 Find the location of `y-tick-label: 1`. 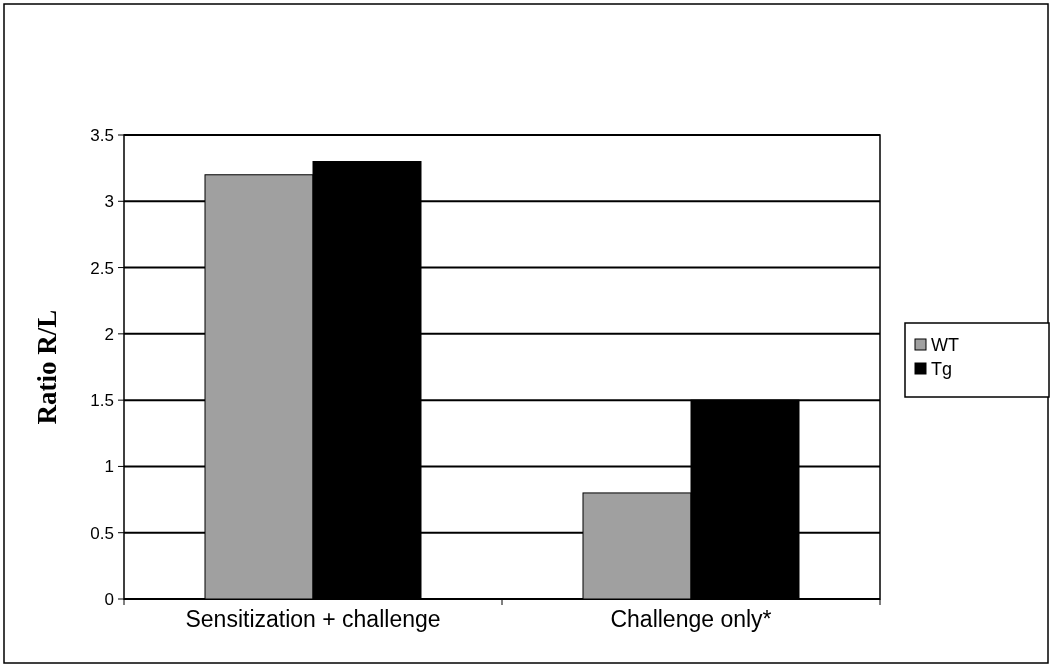

y-tick-label: 1 is located at coordinates (109, 467).